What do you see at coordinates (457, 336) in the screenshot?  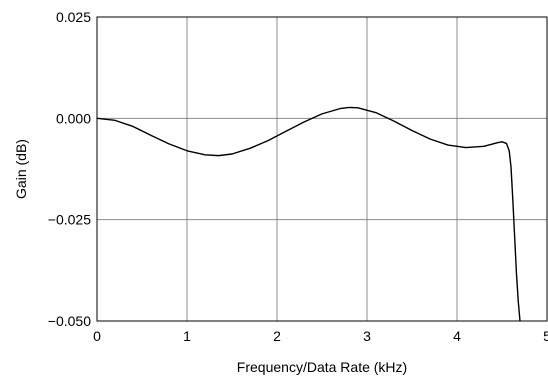 I see `x-tick-label: 4` at bounding box center [457, 336].